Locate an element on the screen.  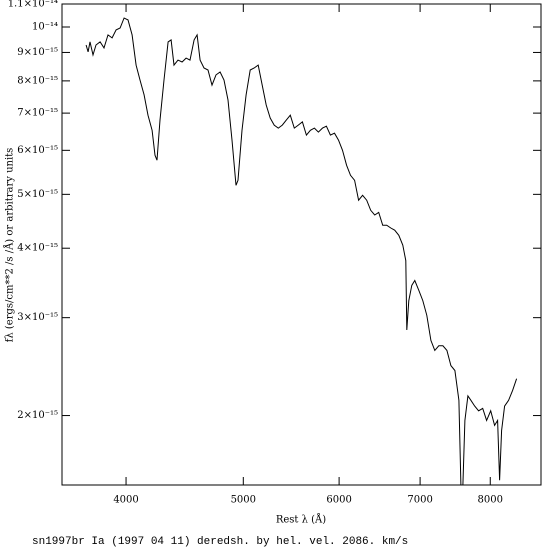
x-tick-label: 4000 is located at coordinates (125, 500).